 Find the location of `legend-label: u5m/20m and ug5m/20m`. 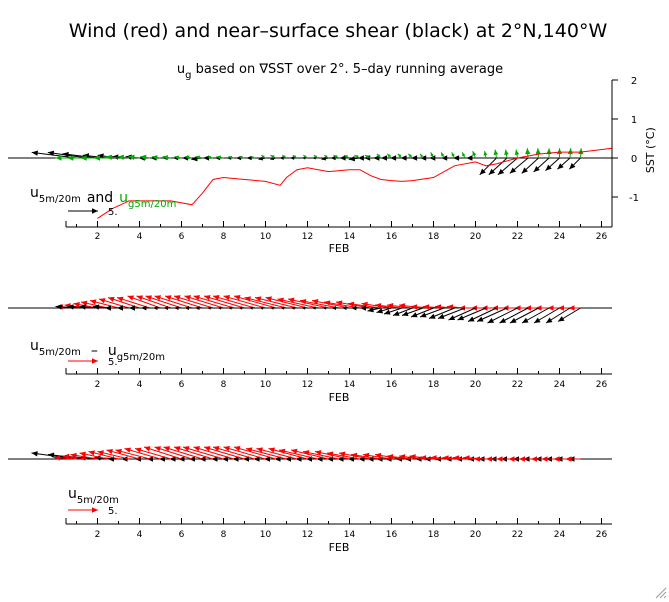

legend-label: u5m/20m and ug5m/20m is located at coordinates (103, 197).